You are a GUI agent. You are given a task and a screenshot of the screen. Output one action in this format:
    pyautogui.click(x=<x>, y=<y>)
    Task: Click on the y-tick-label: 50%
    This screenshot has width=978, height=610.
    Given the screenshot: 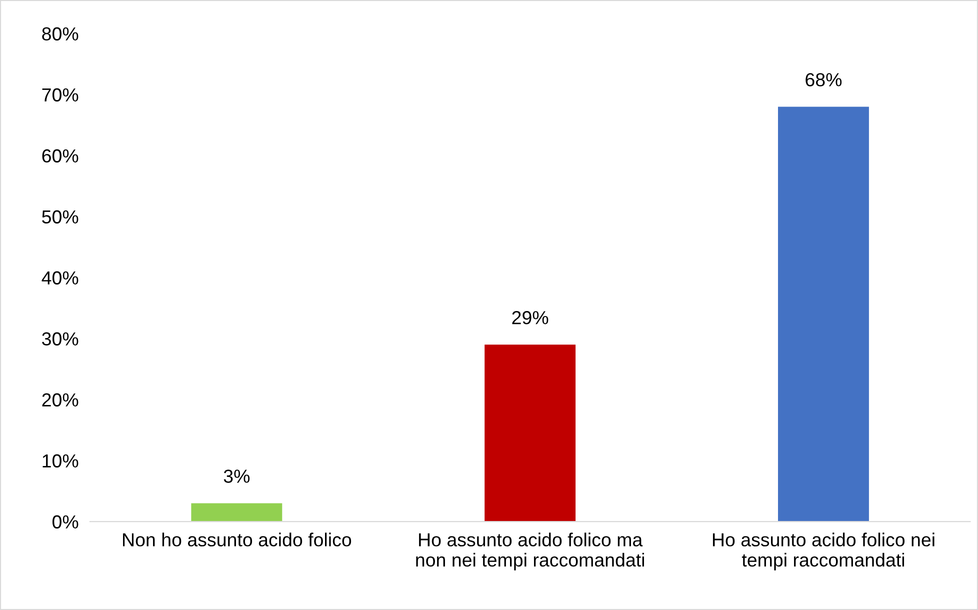 What is the action you would take?
    pyautogui.click(x=60, y=217)
    